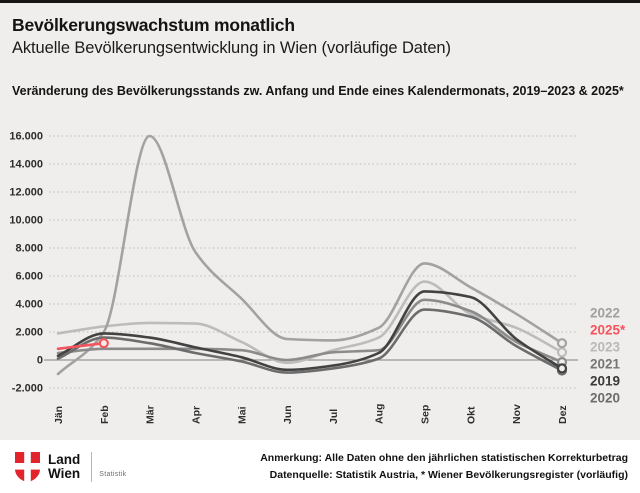 The width and height of the screenshot is (640, 493). I want to click on y-tick-label: 2.000, so click(29, 333).